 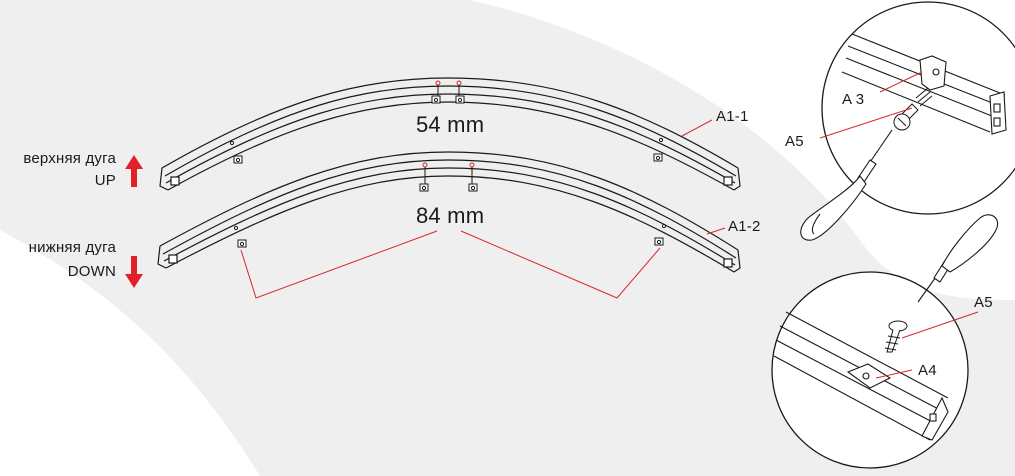 I want to click on detail-label-a3: A 3, so click(x=853, y=99).